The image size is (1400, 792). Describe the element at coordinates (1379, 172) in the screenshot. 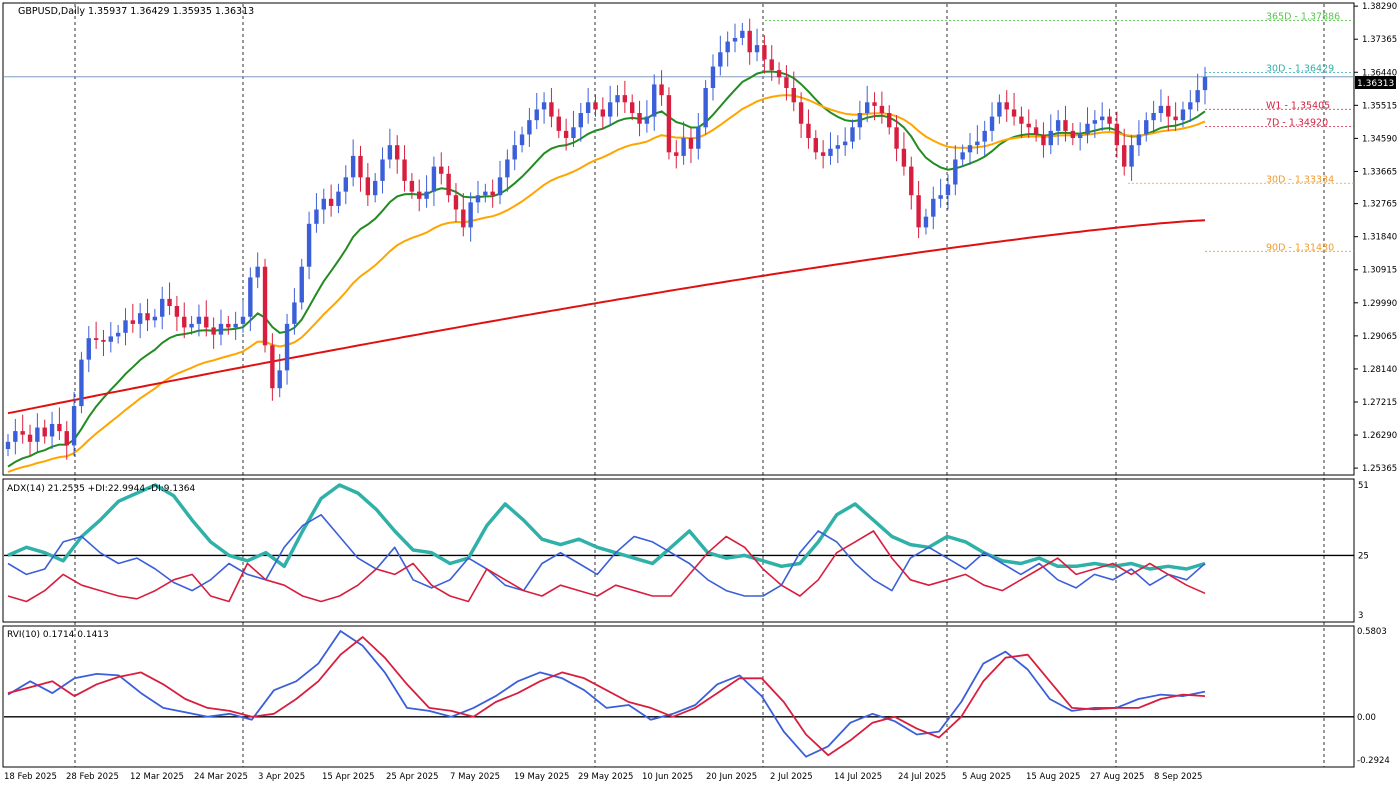

I see `price-axis-label: 1.33665` at that location.